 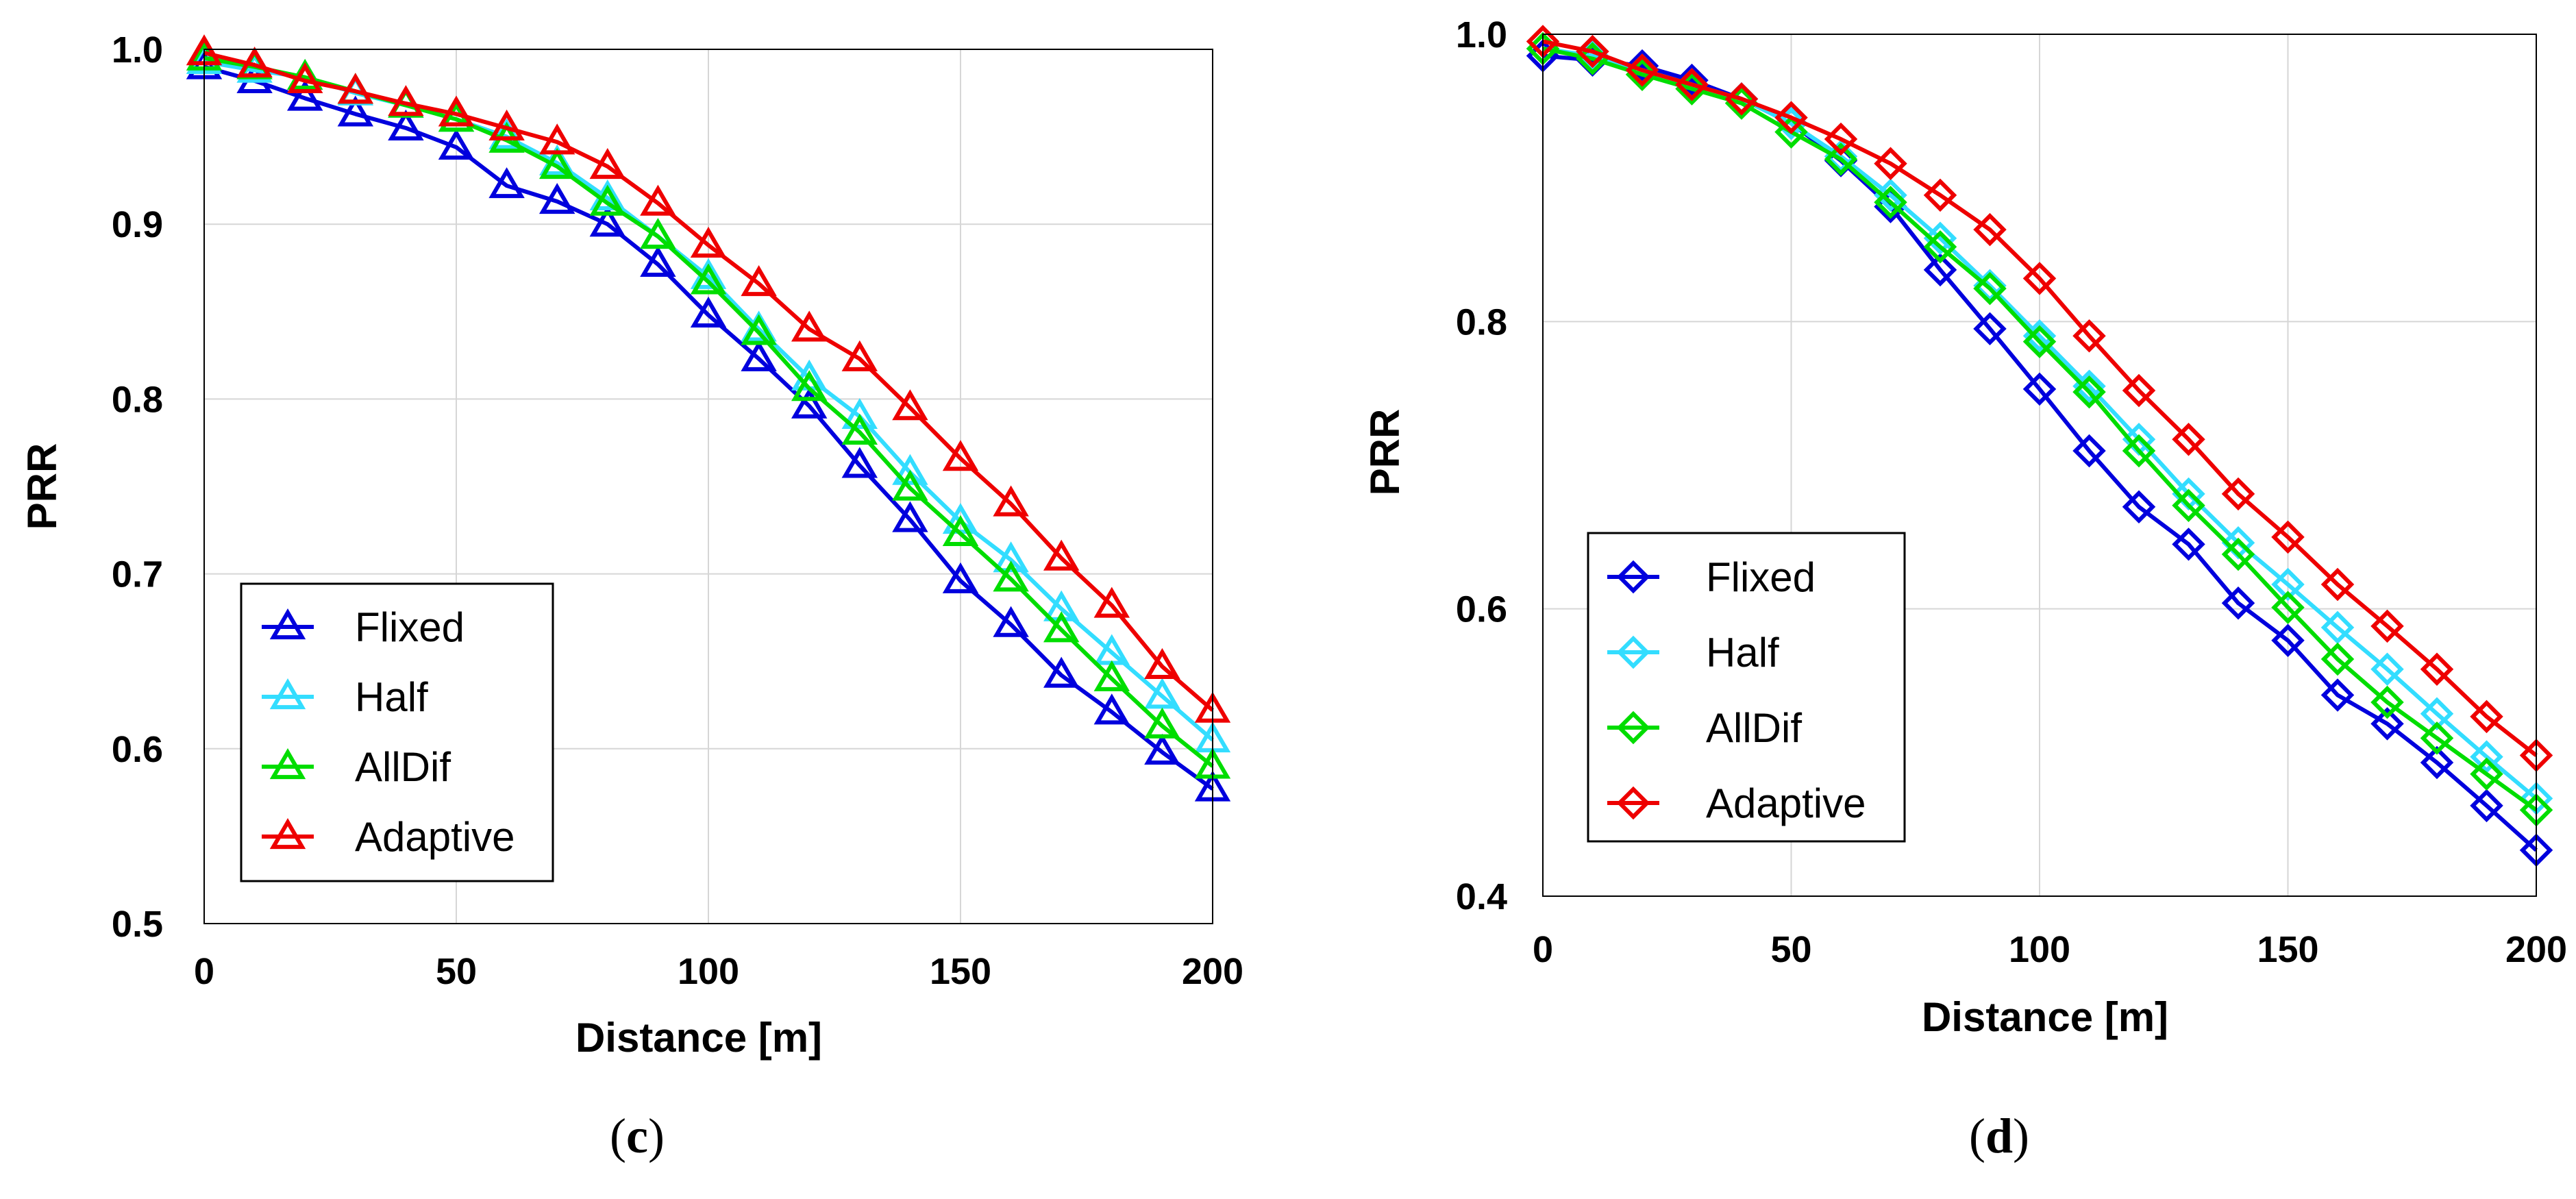 What do you see at coordinates (137, 924) in the screenshot?
I see `y-tick-label: 0.5` at bounding box center [137, 924].